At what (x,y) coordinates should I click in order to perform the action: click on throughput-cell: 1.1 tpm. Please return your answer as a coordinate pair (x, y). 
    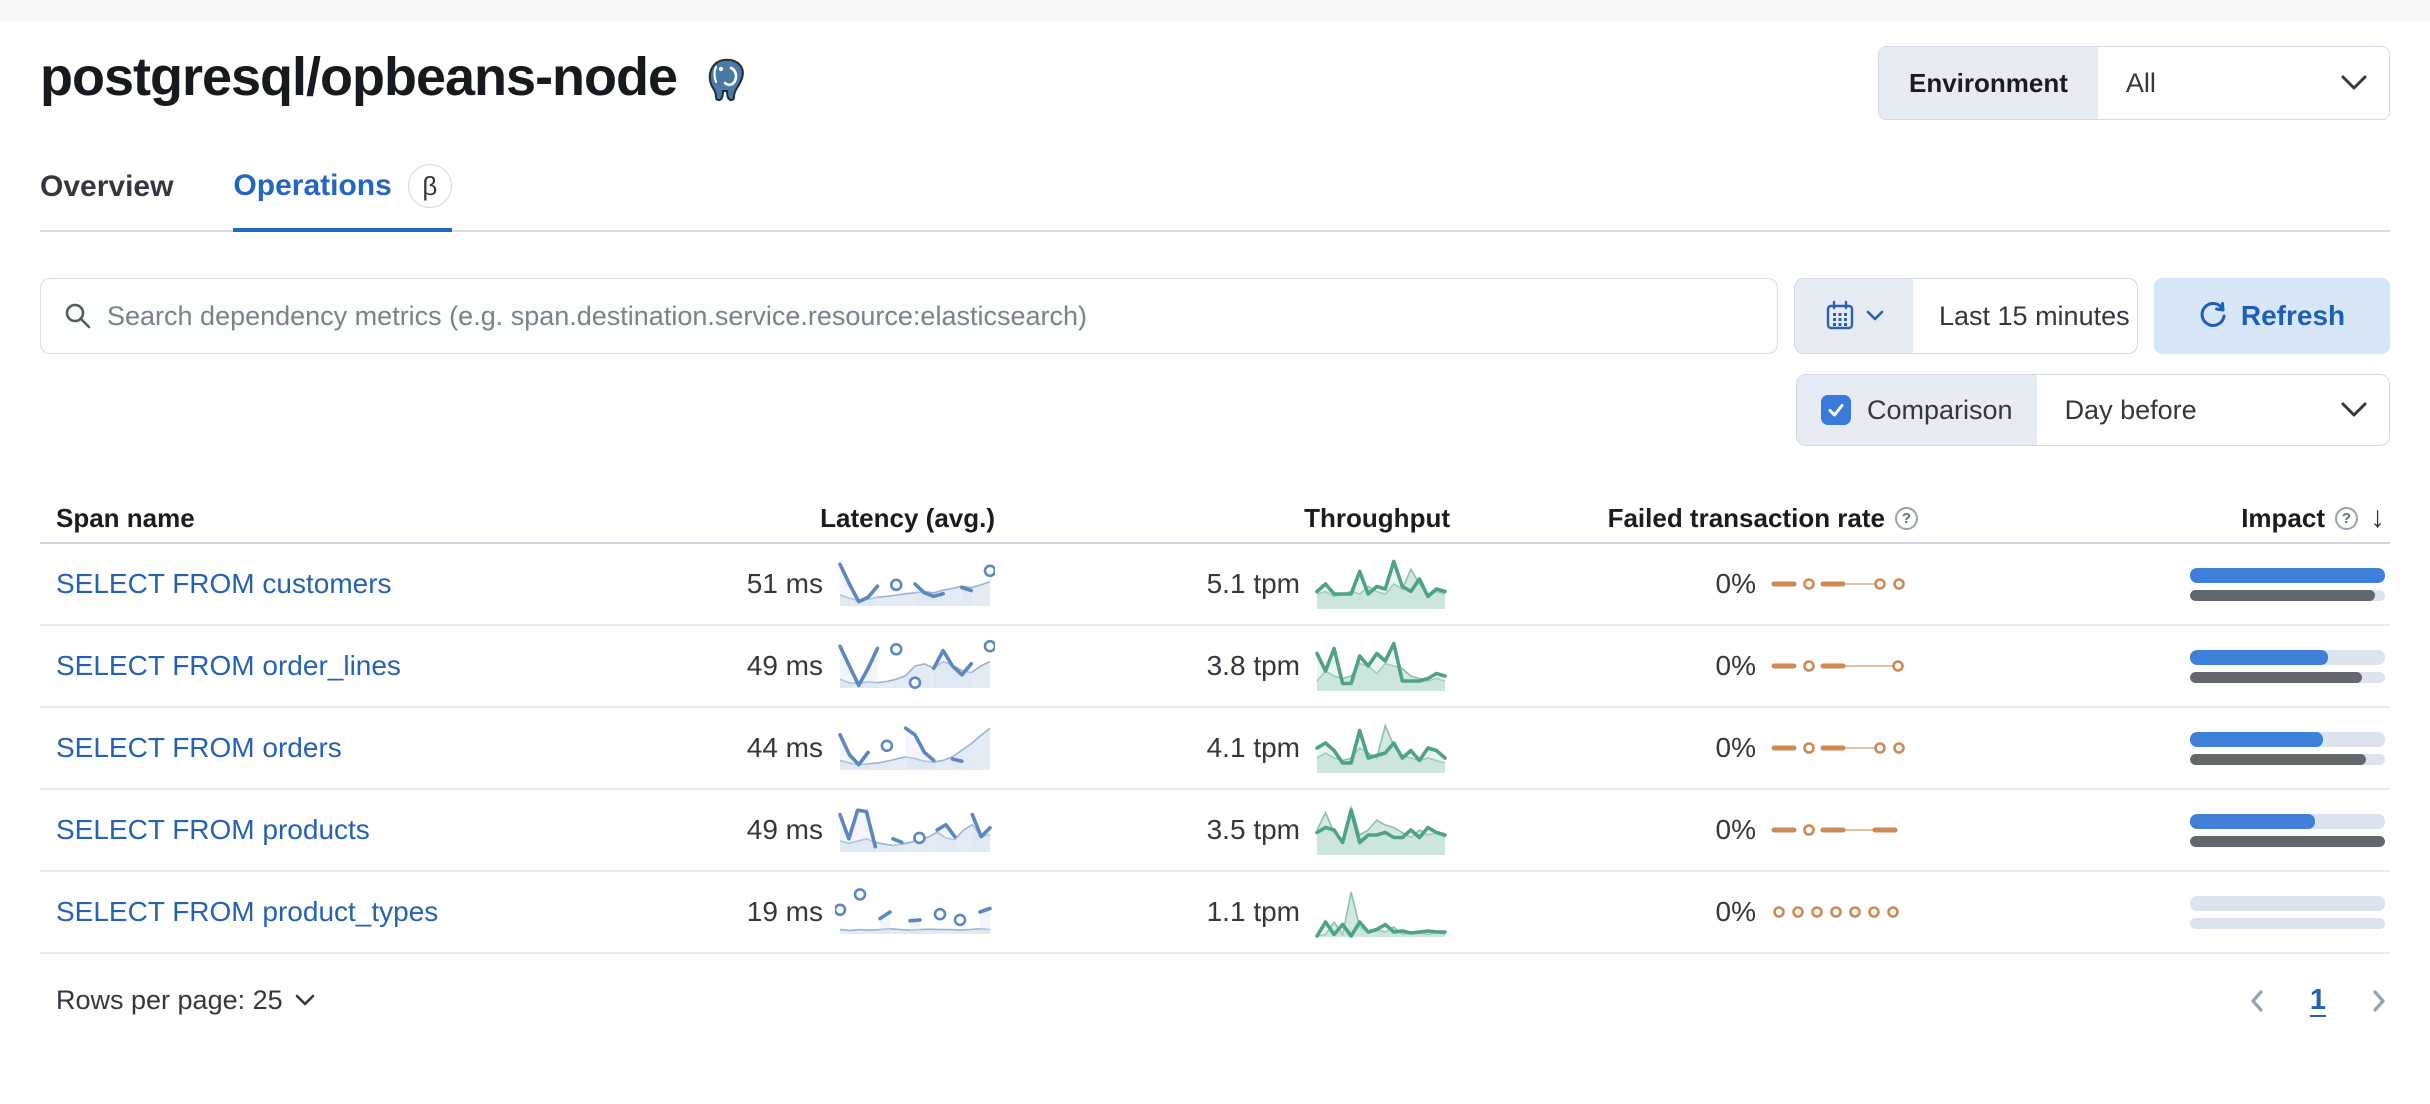
    Looking at the image, I should click on (1222, 912).